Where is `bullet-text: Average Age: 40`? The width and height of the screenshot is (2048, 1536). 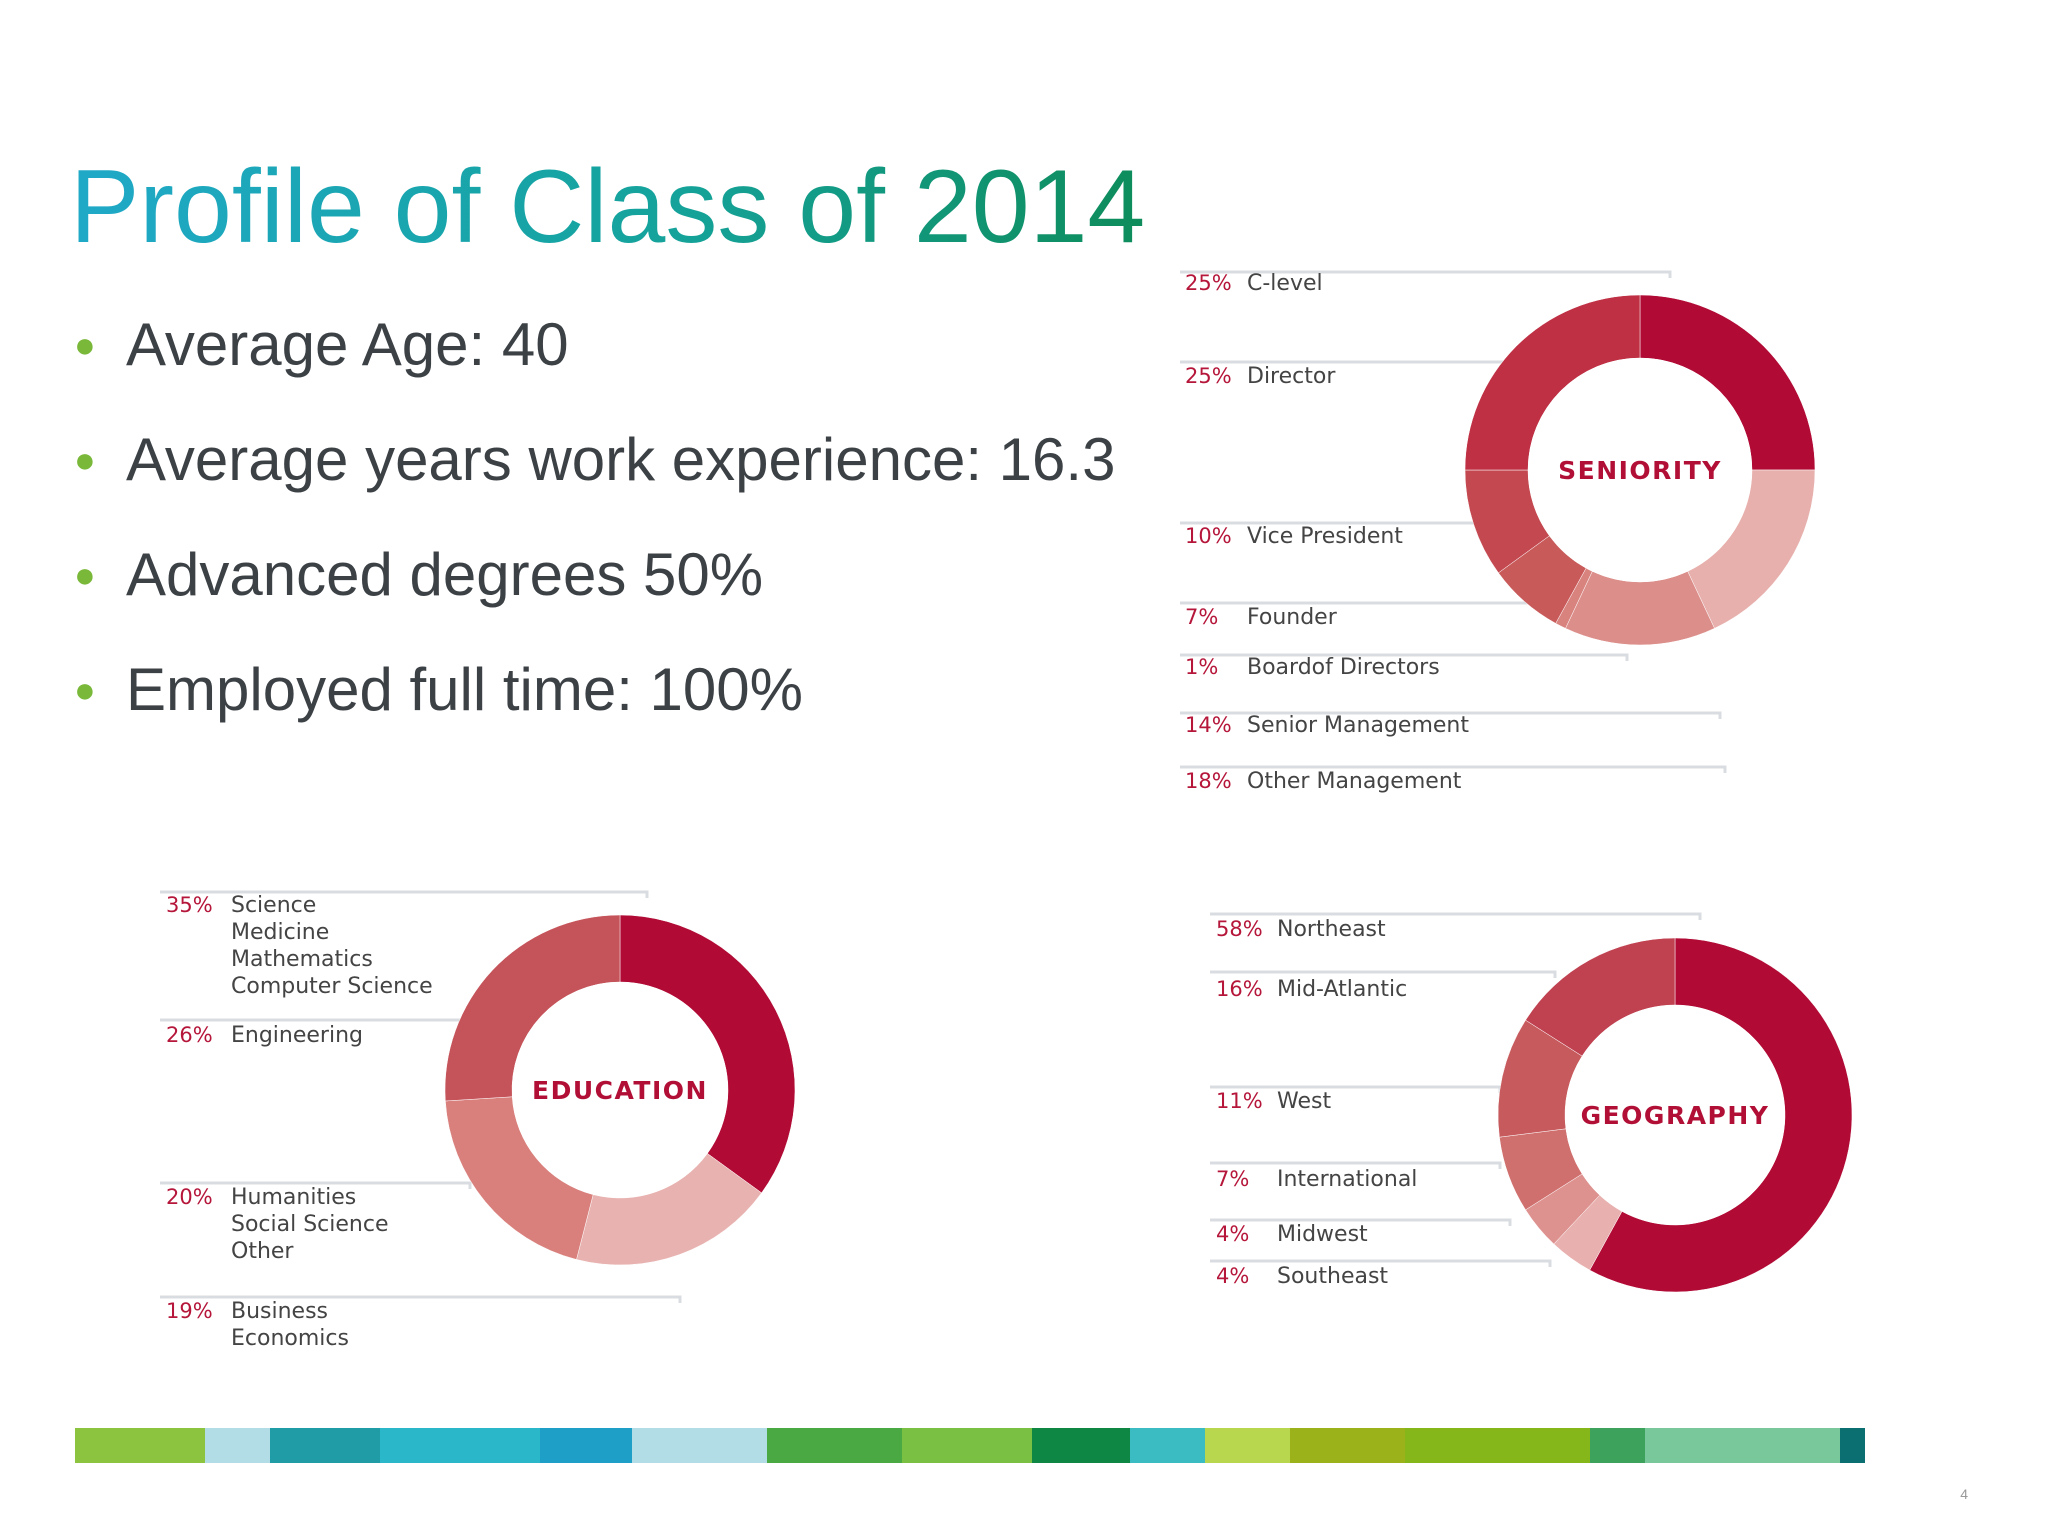
bullet-text: Average Age: 40 is located at coordinates (347, 344).